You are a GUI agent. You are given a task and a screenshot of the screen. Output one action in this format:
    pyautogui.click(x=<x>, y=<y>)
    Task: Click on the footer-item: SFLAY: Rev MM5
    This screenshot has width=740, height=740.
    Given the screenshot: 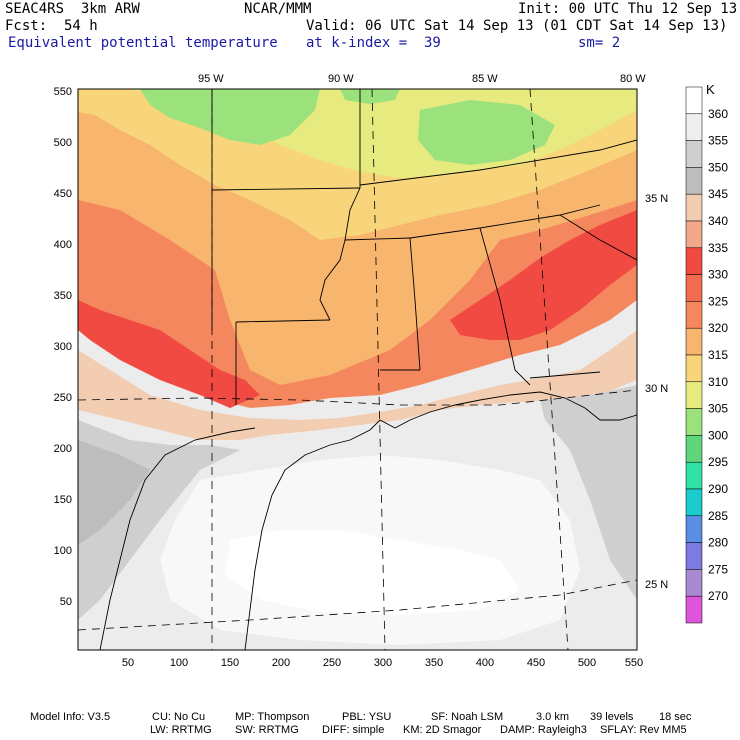 What is the action you would take?
    pyautogui.click(x=643, y=730)
    